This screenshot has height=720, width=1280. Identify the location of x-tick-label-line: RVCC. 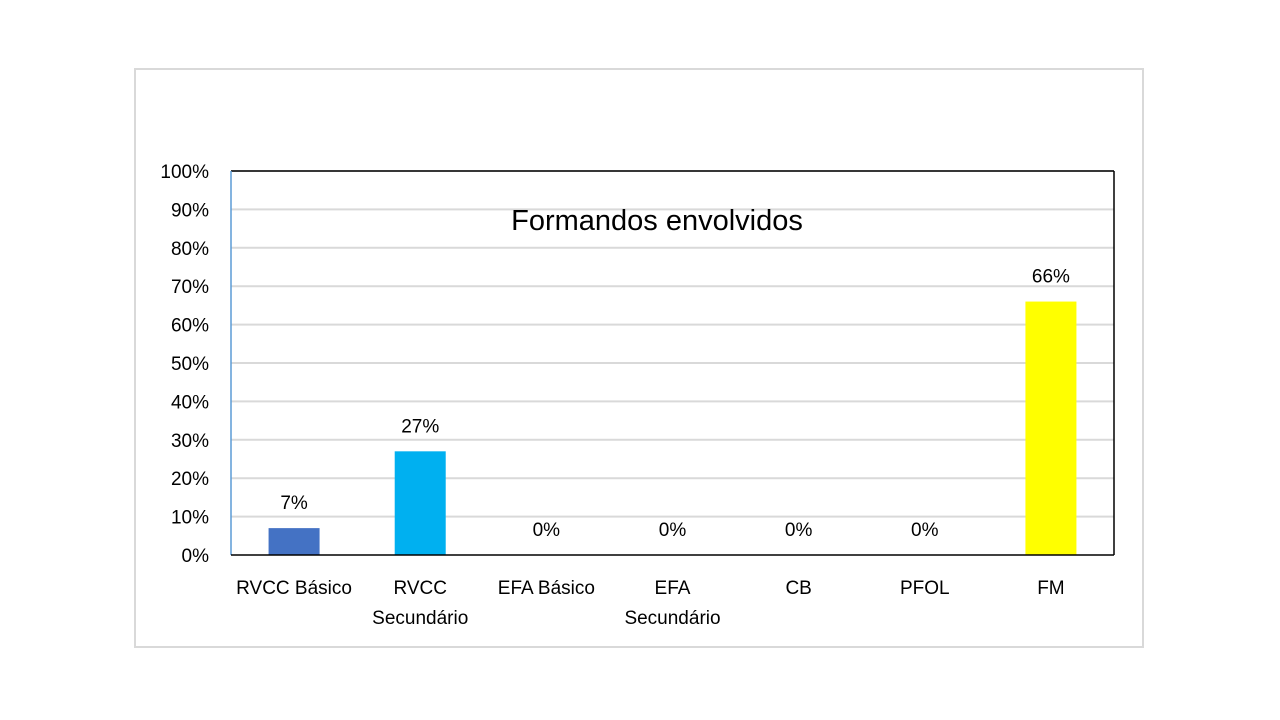
(420, 588).